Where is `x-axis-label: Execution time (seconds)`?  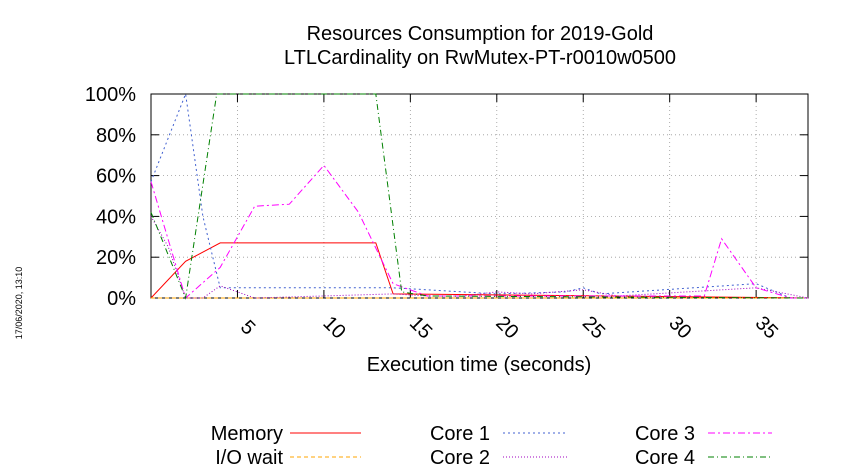 x-axis-label: Execution time (seconds) is located at coordinates (479, 365).